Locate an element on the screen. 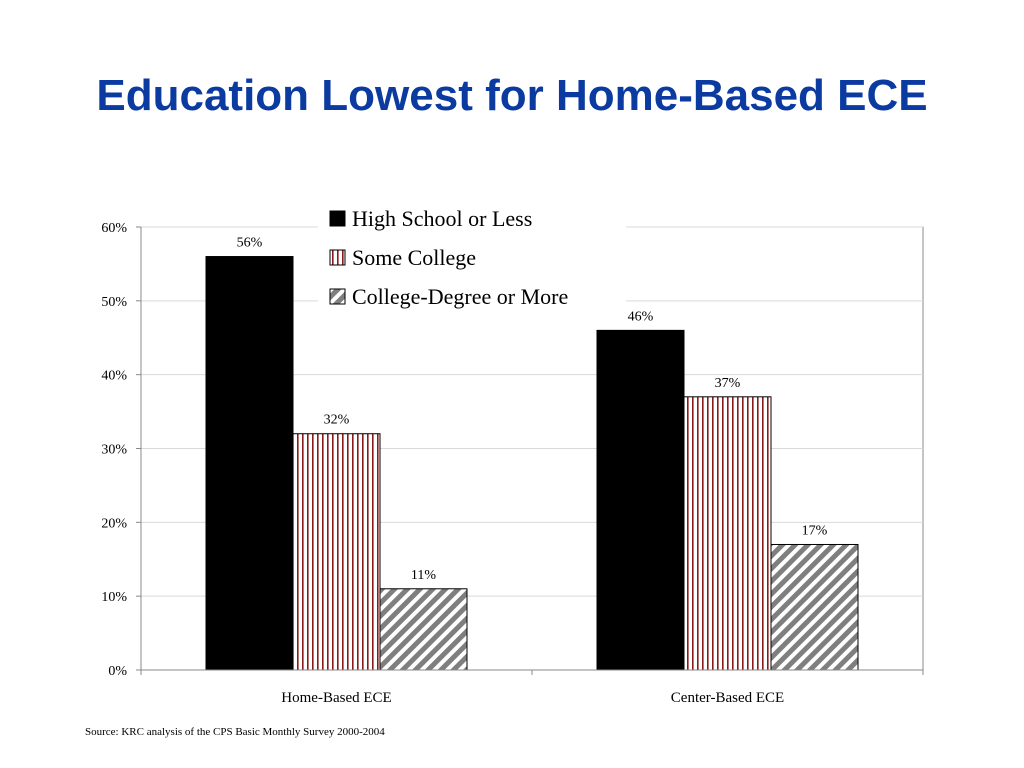  legend-label: Some College is located at coordinates (414, 257).